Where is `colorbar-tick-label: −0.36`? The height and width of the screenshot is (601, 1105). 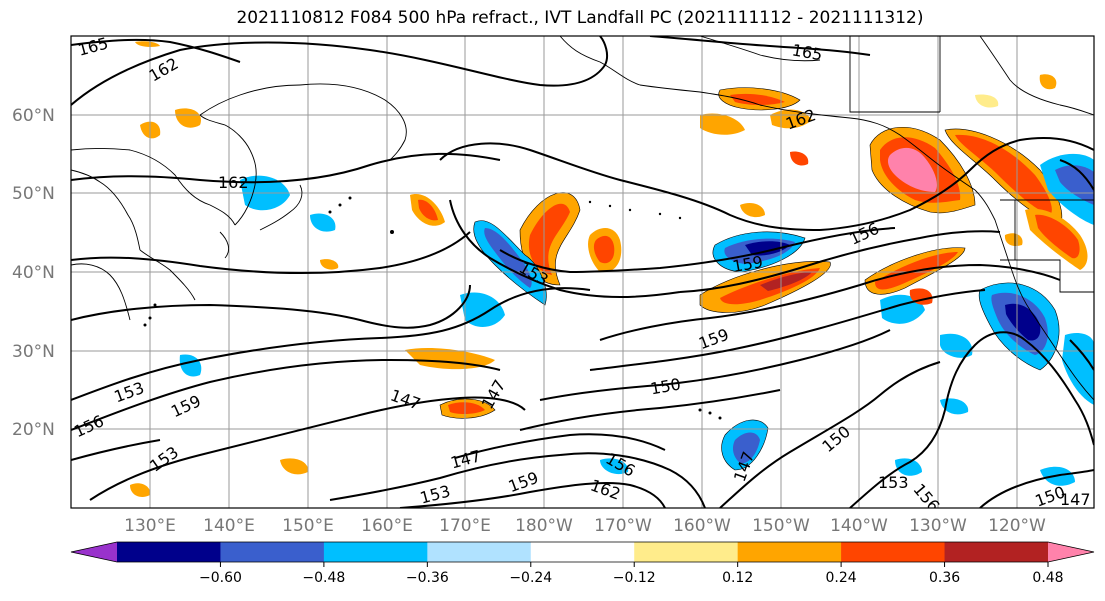
colorbar-tick-label: −0.36 is located at coordinates (427, 578).